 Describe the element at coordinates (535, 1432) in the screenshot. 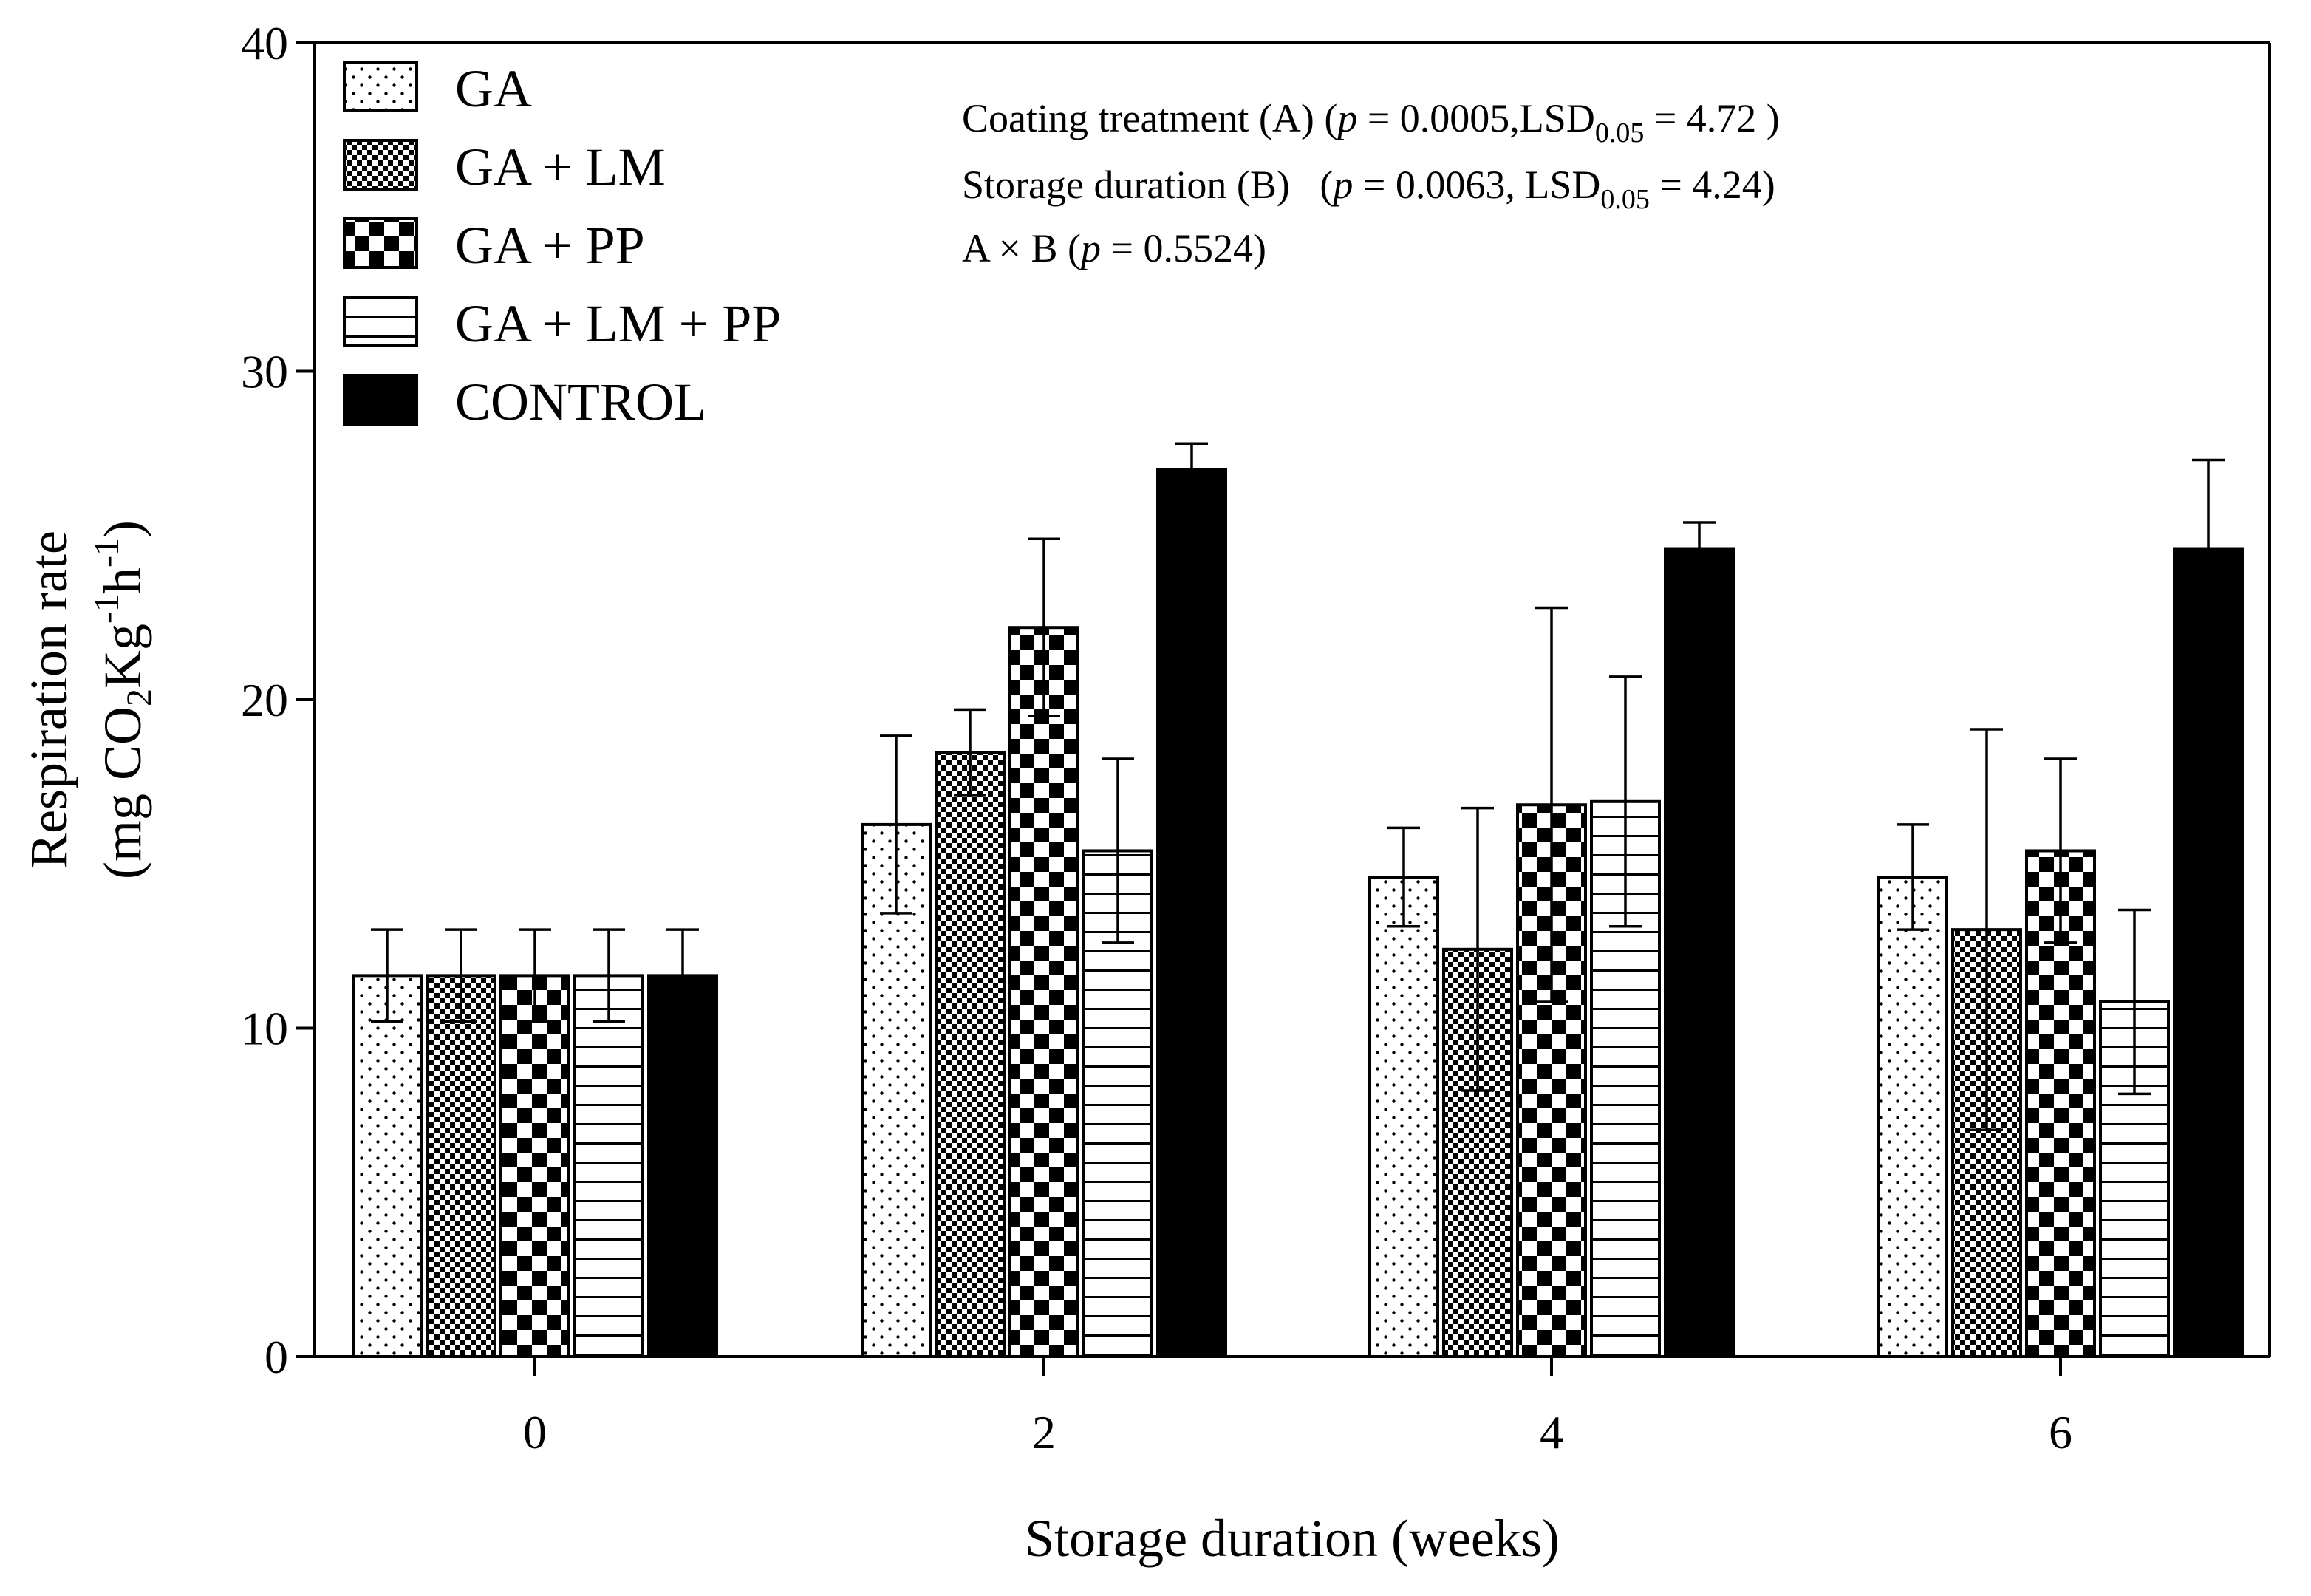

I see `x-tick-label: 0` at that location.